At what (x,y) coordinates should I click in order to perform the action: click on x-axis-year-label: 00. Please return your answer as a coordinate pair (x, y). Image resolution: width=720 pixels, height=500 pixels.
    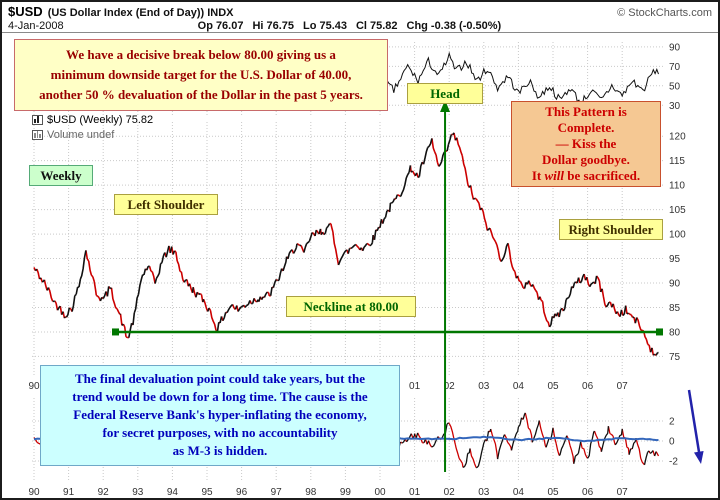
    Looking at the image, I should click on (380, 492).